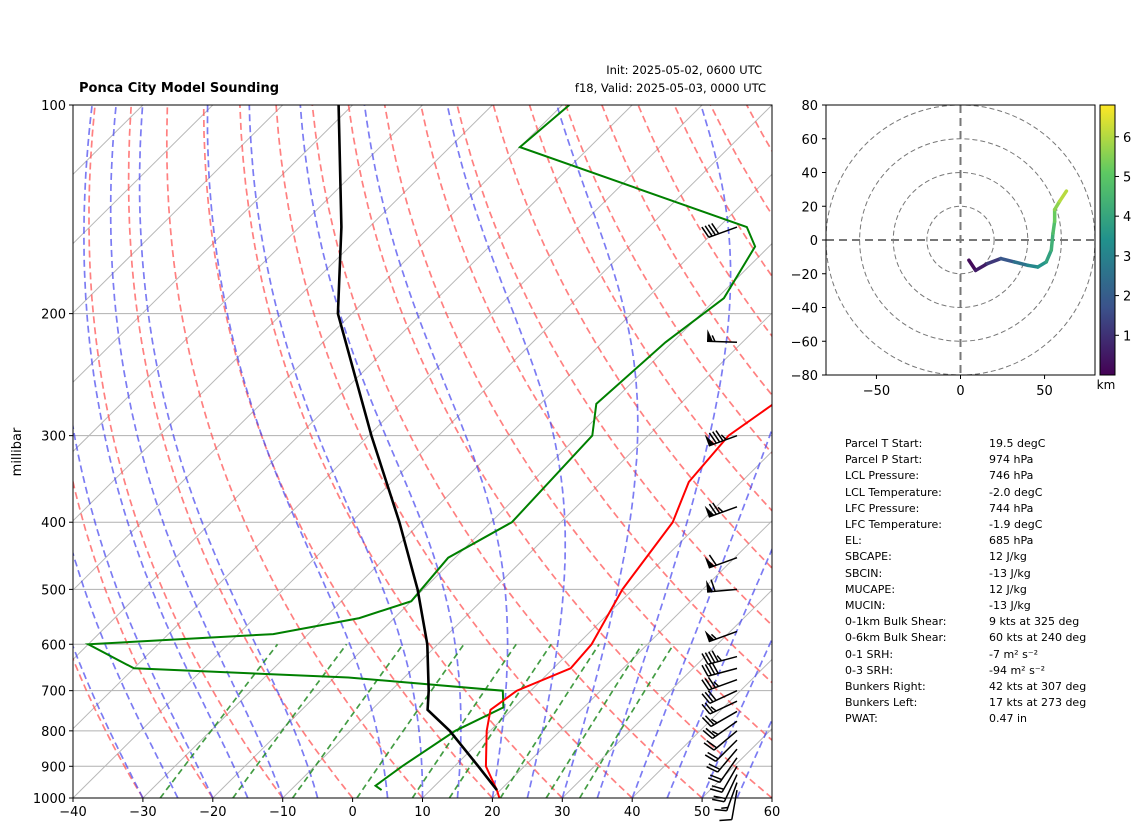 This screenshot has width=1142, height=832. Describe the element at coordinates (809, 106) in the screenshot. I see `hodo-y-tick-label: 80` at that location.